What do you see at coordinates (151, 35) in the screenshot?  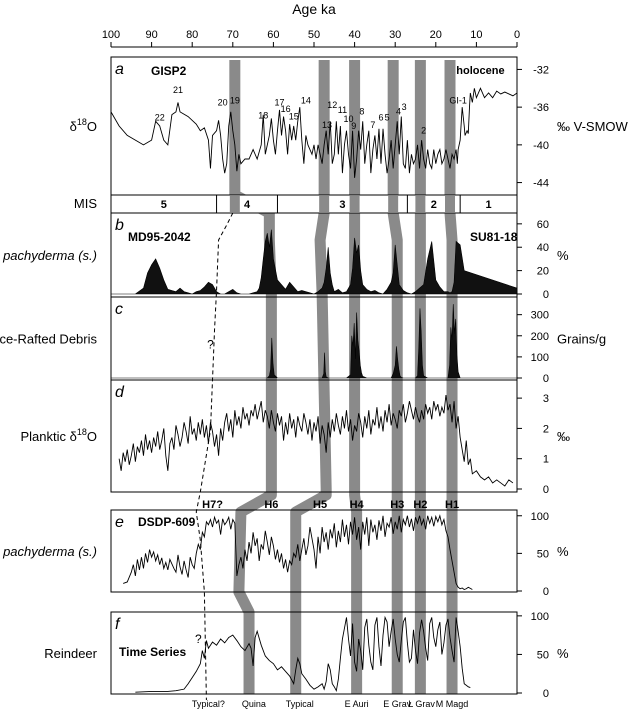 I see `age-axis-tick-label: 90` at bounding box center [151, 35].